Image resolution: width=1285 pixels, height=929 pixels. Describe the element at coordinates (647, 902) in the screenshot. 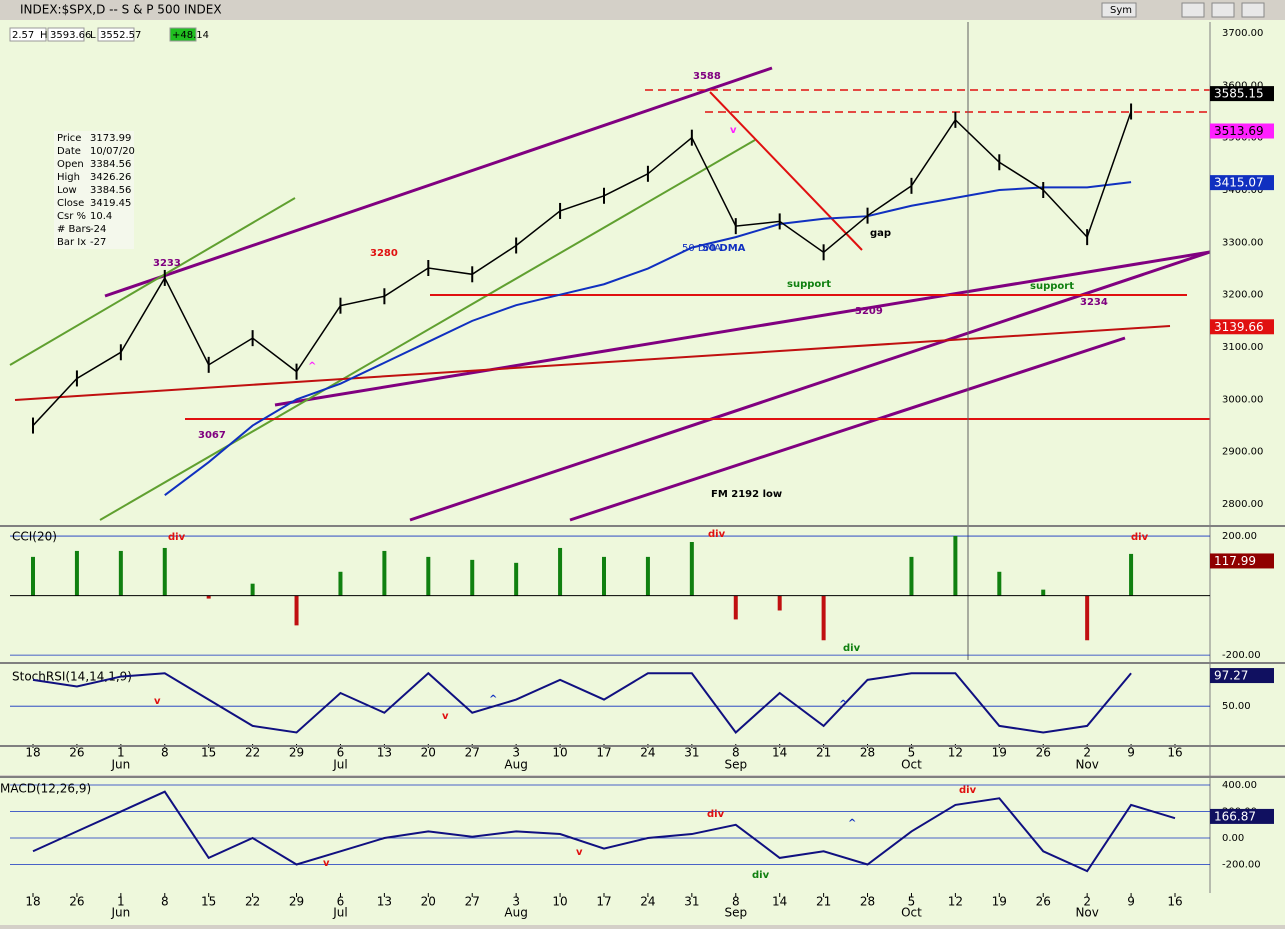

I see `x-tick-label: 24` at that location.